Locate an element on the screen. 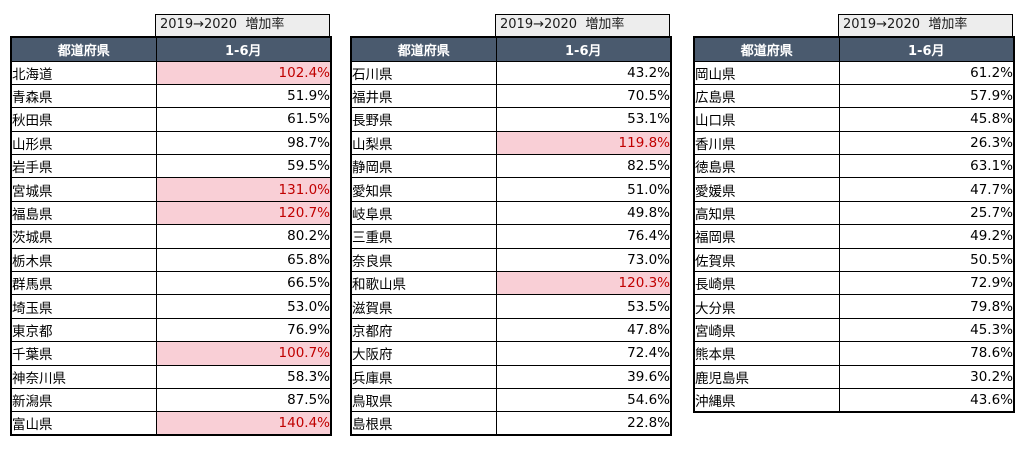 The height and width of the screenshot is (449, 1024). prefecture-cell: 徳島県 is located at coordinates (766, 166).